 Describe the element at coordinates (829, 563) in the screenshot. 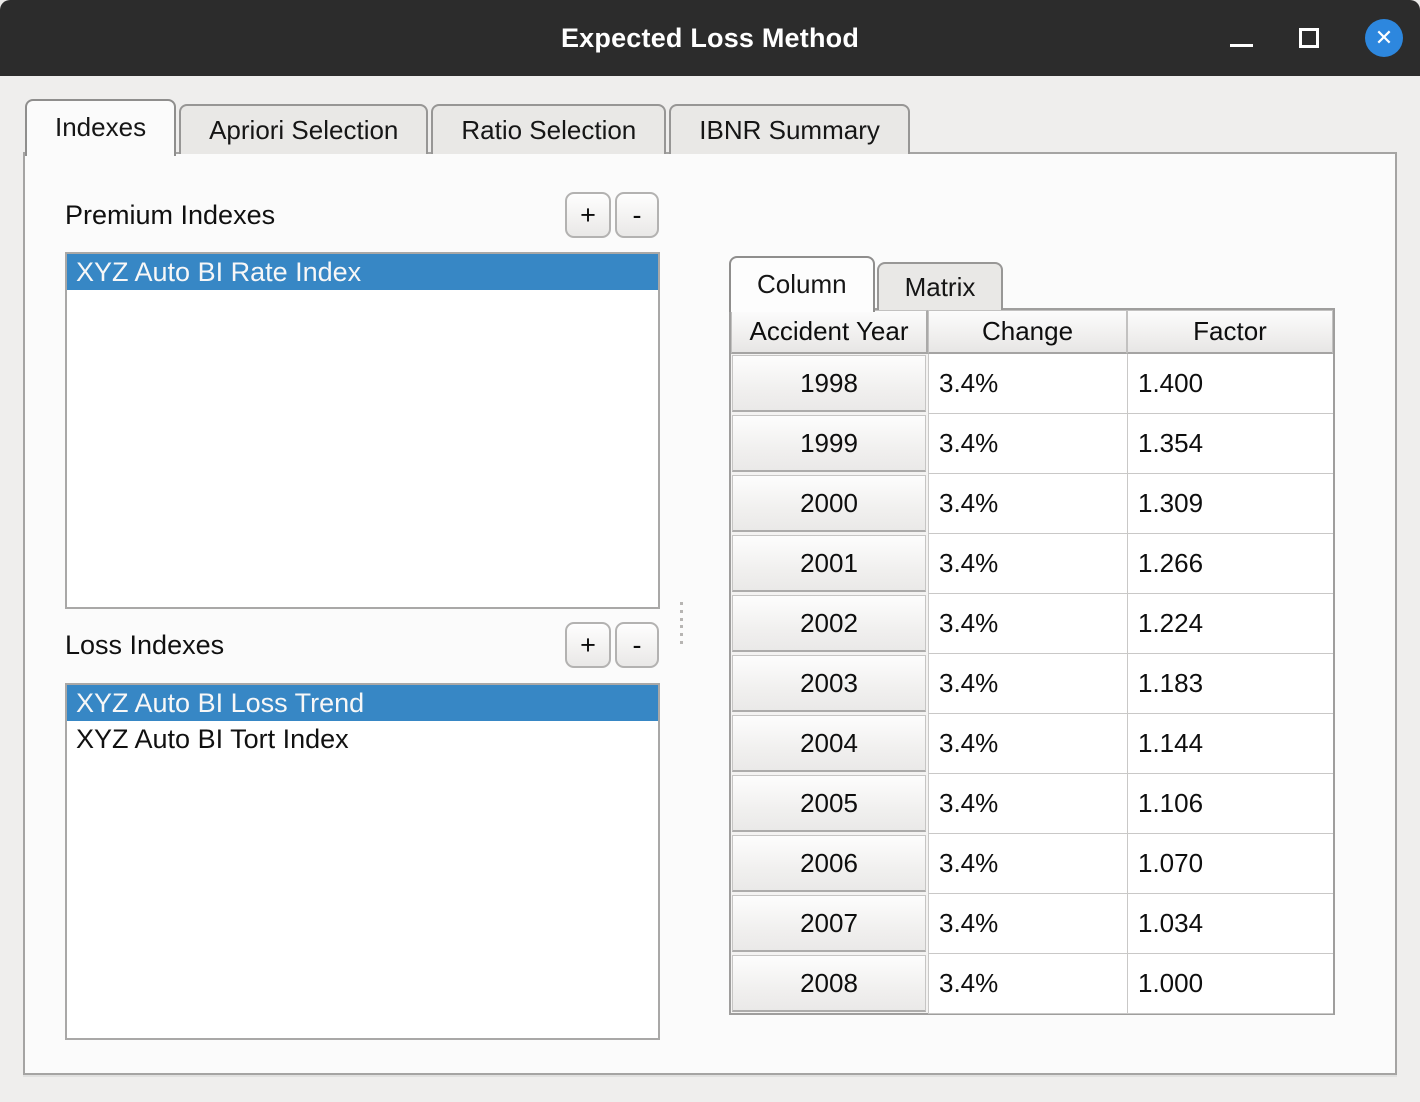

I see `row-header-year: 2001` at that location.